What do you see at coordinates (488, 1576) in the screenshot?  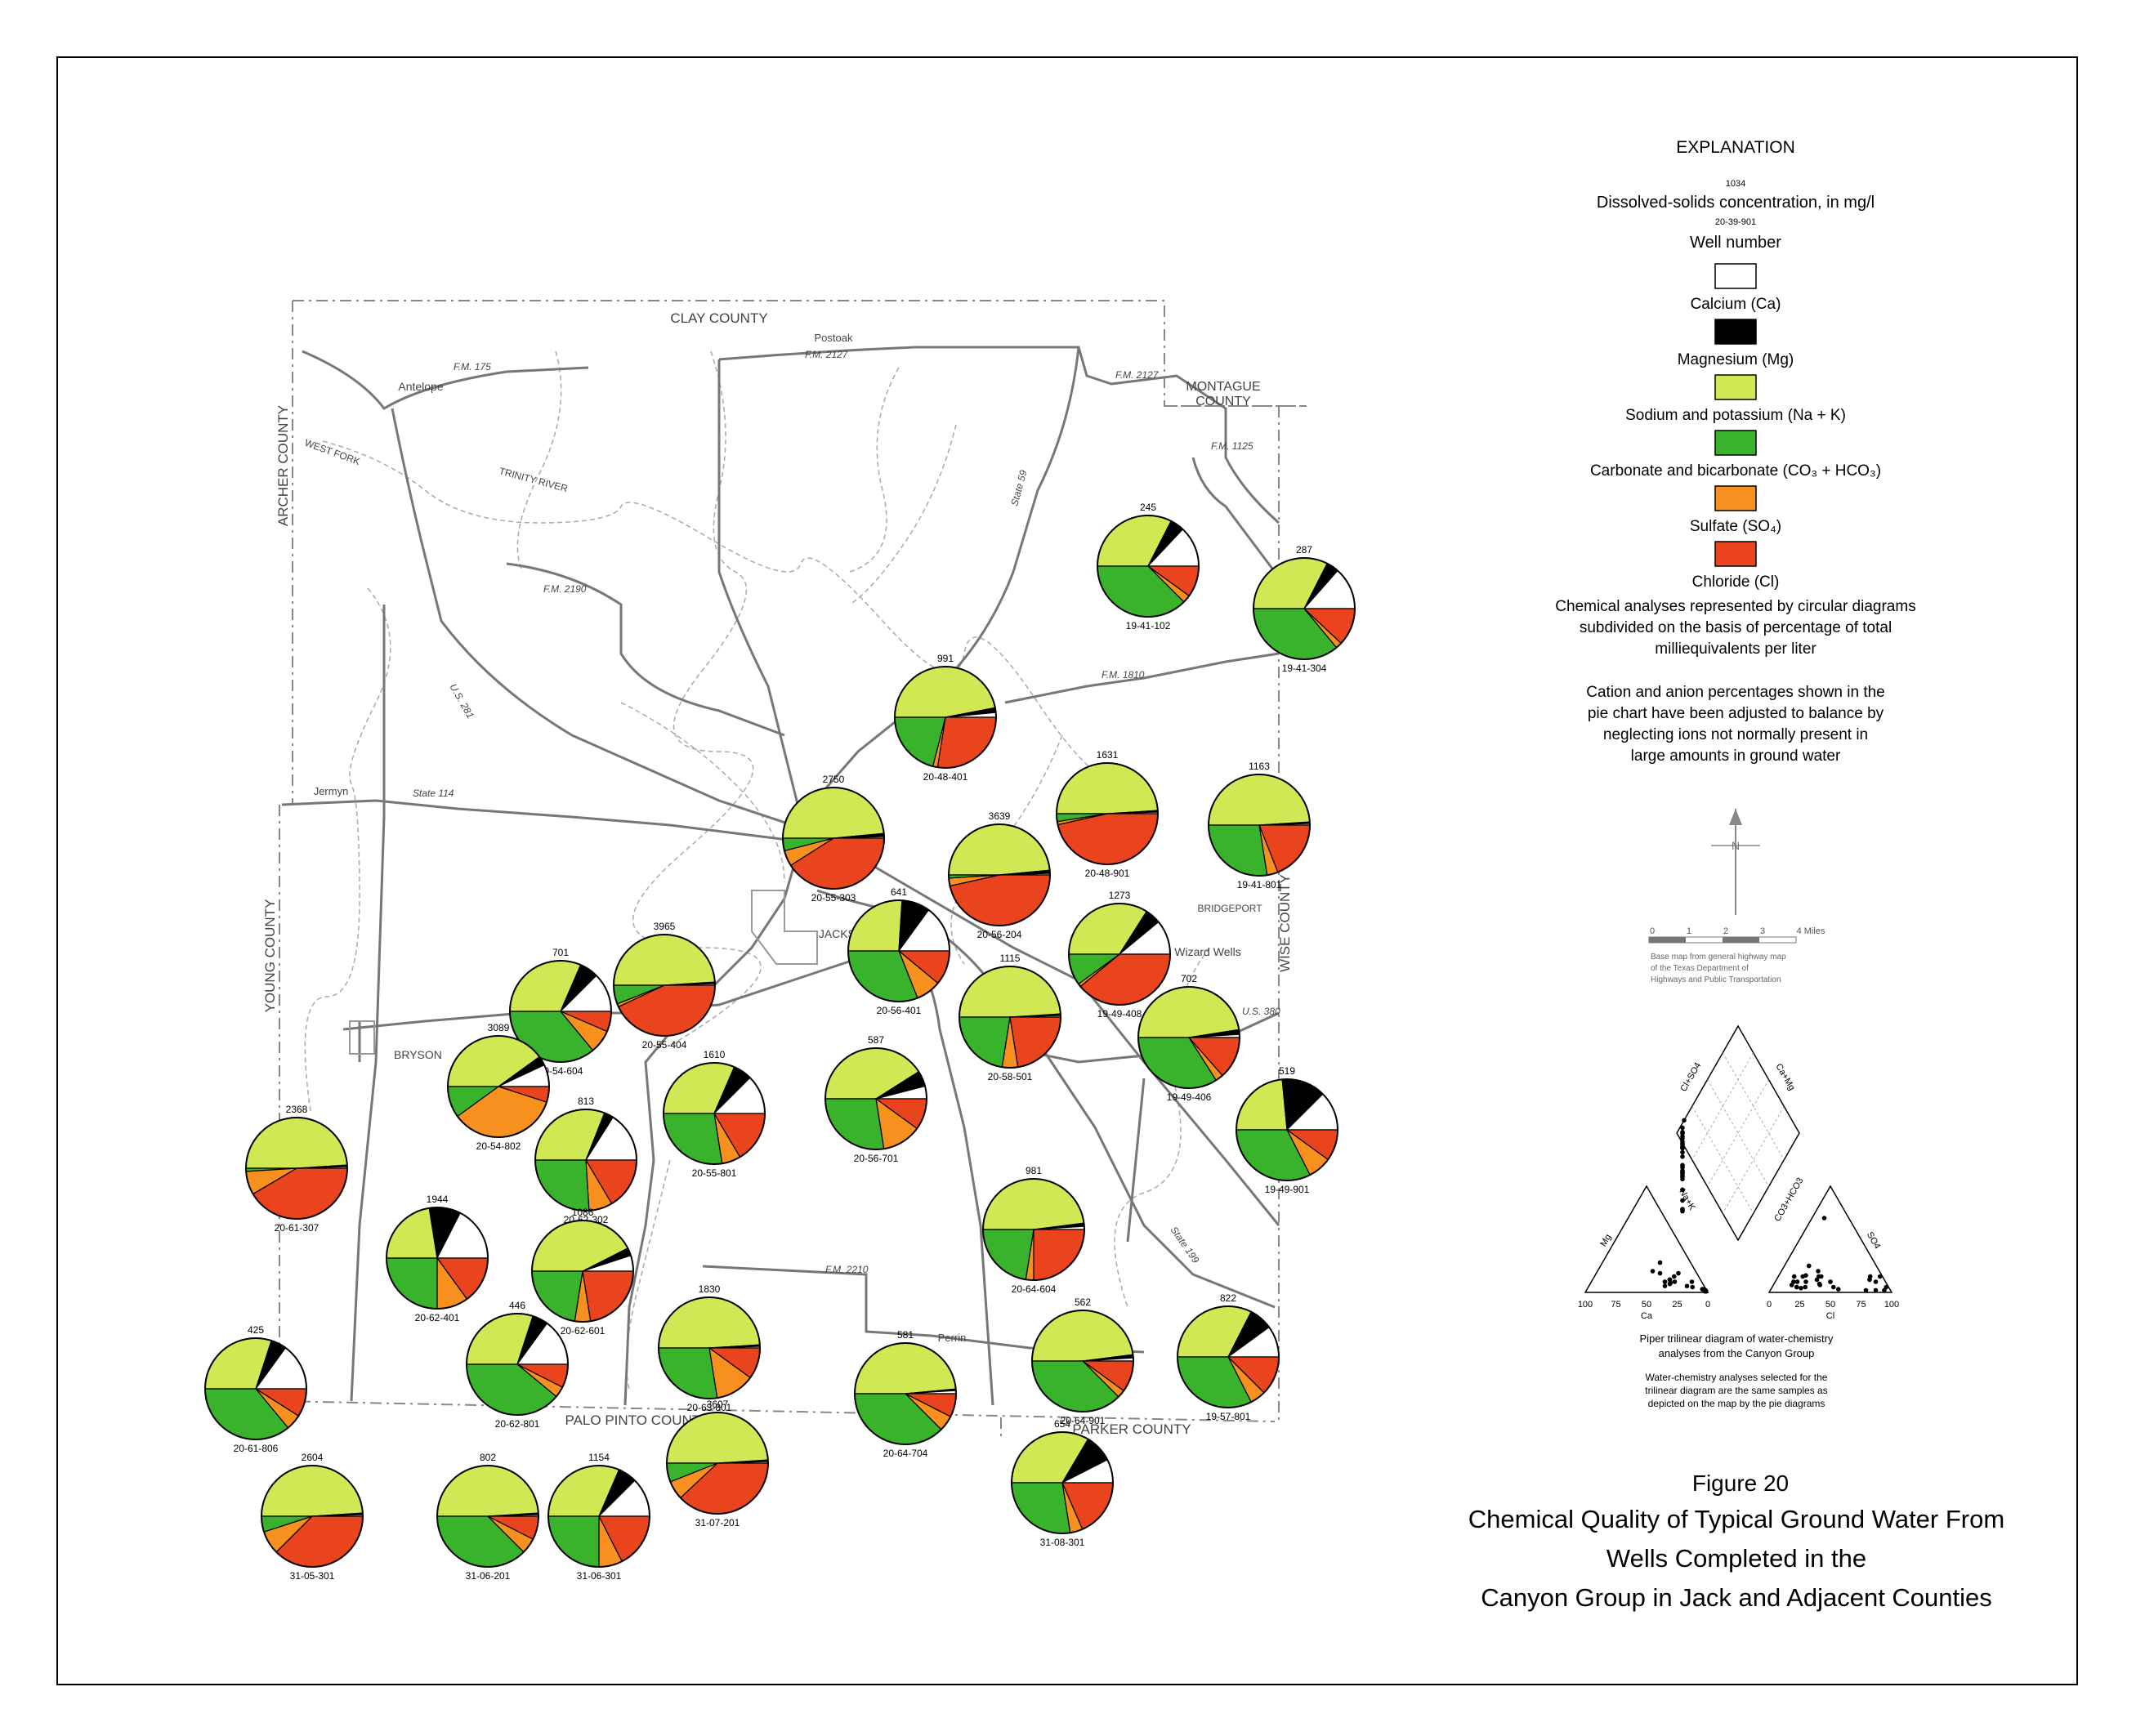 I see `well-id-label: 31-06-201` at bounding box center [488, 1576].